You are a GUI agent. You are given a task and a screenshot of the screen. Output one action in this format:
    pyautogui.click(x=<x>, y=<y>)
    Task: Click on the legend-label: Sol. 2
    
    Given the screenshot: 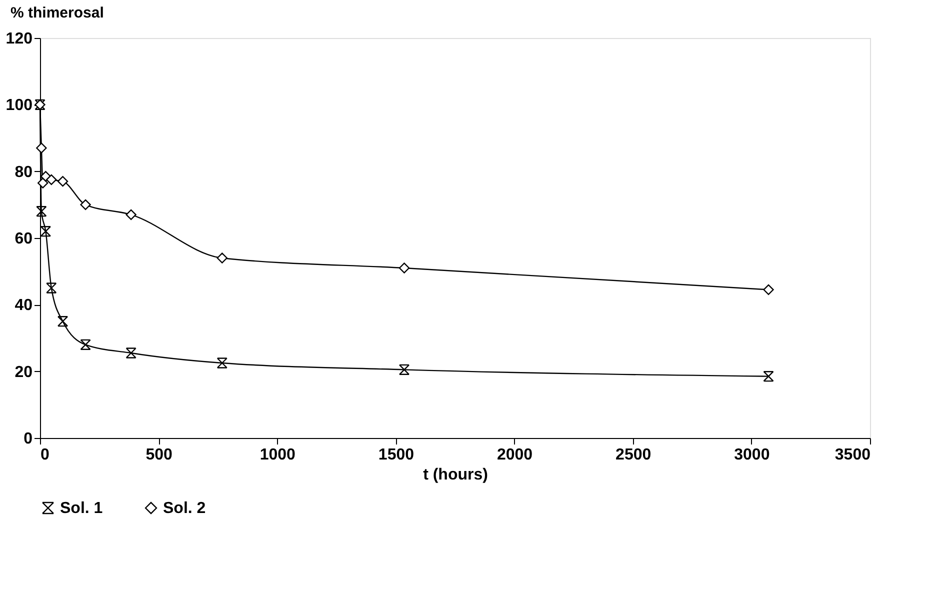 What is the action you would take?
    pyautogui.click(x=184, y=508)
    